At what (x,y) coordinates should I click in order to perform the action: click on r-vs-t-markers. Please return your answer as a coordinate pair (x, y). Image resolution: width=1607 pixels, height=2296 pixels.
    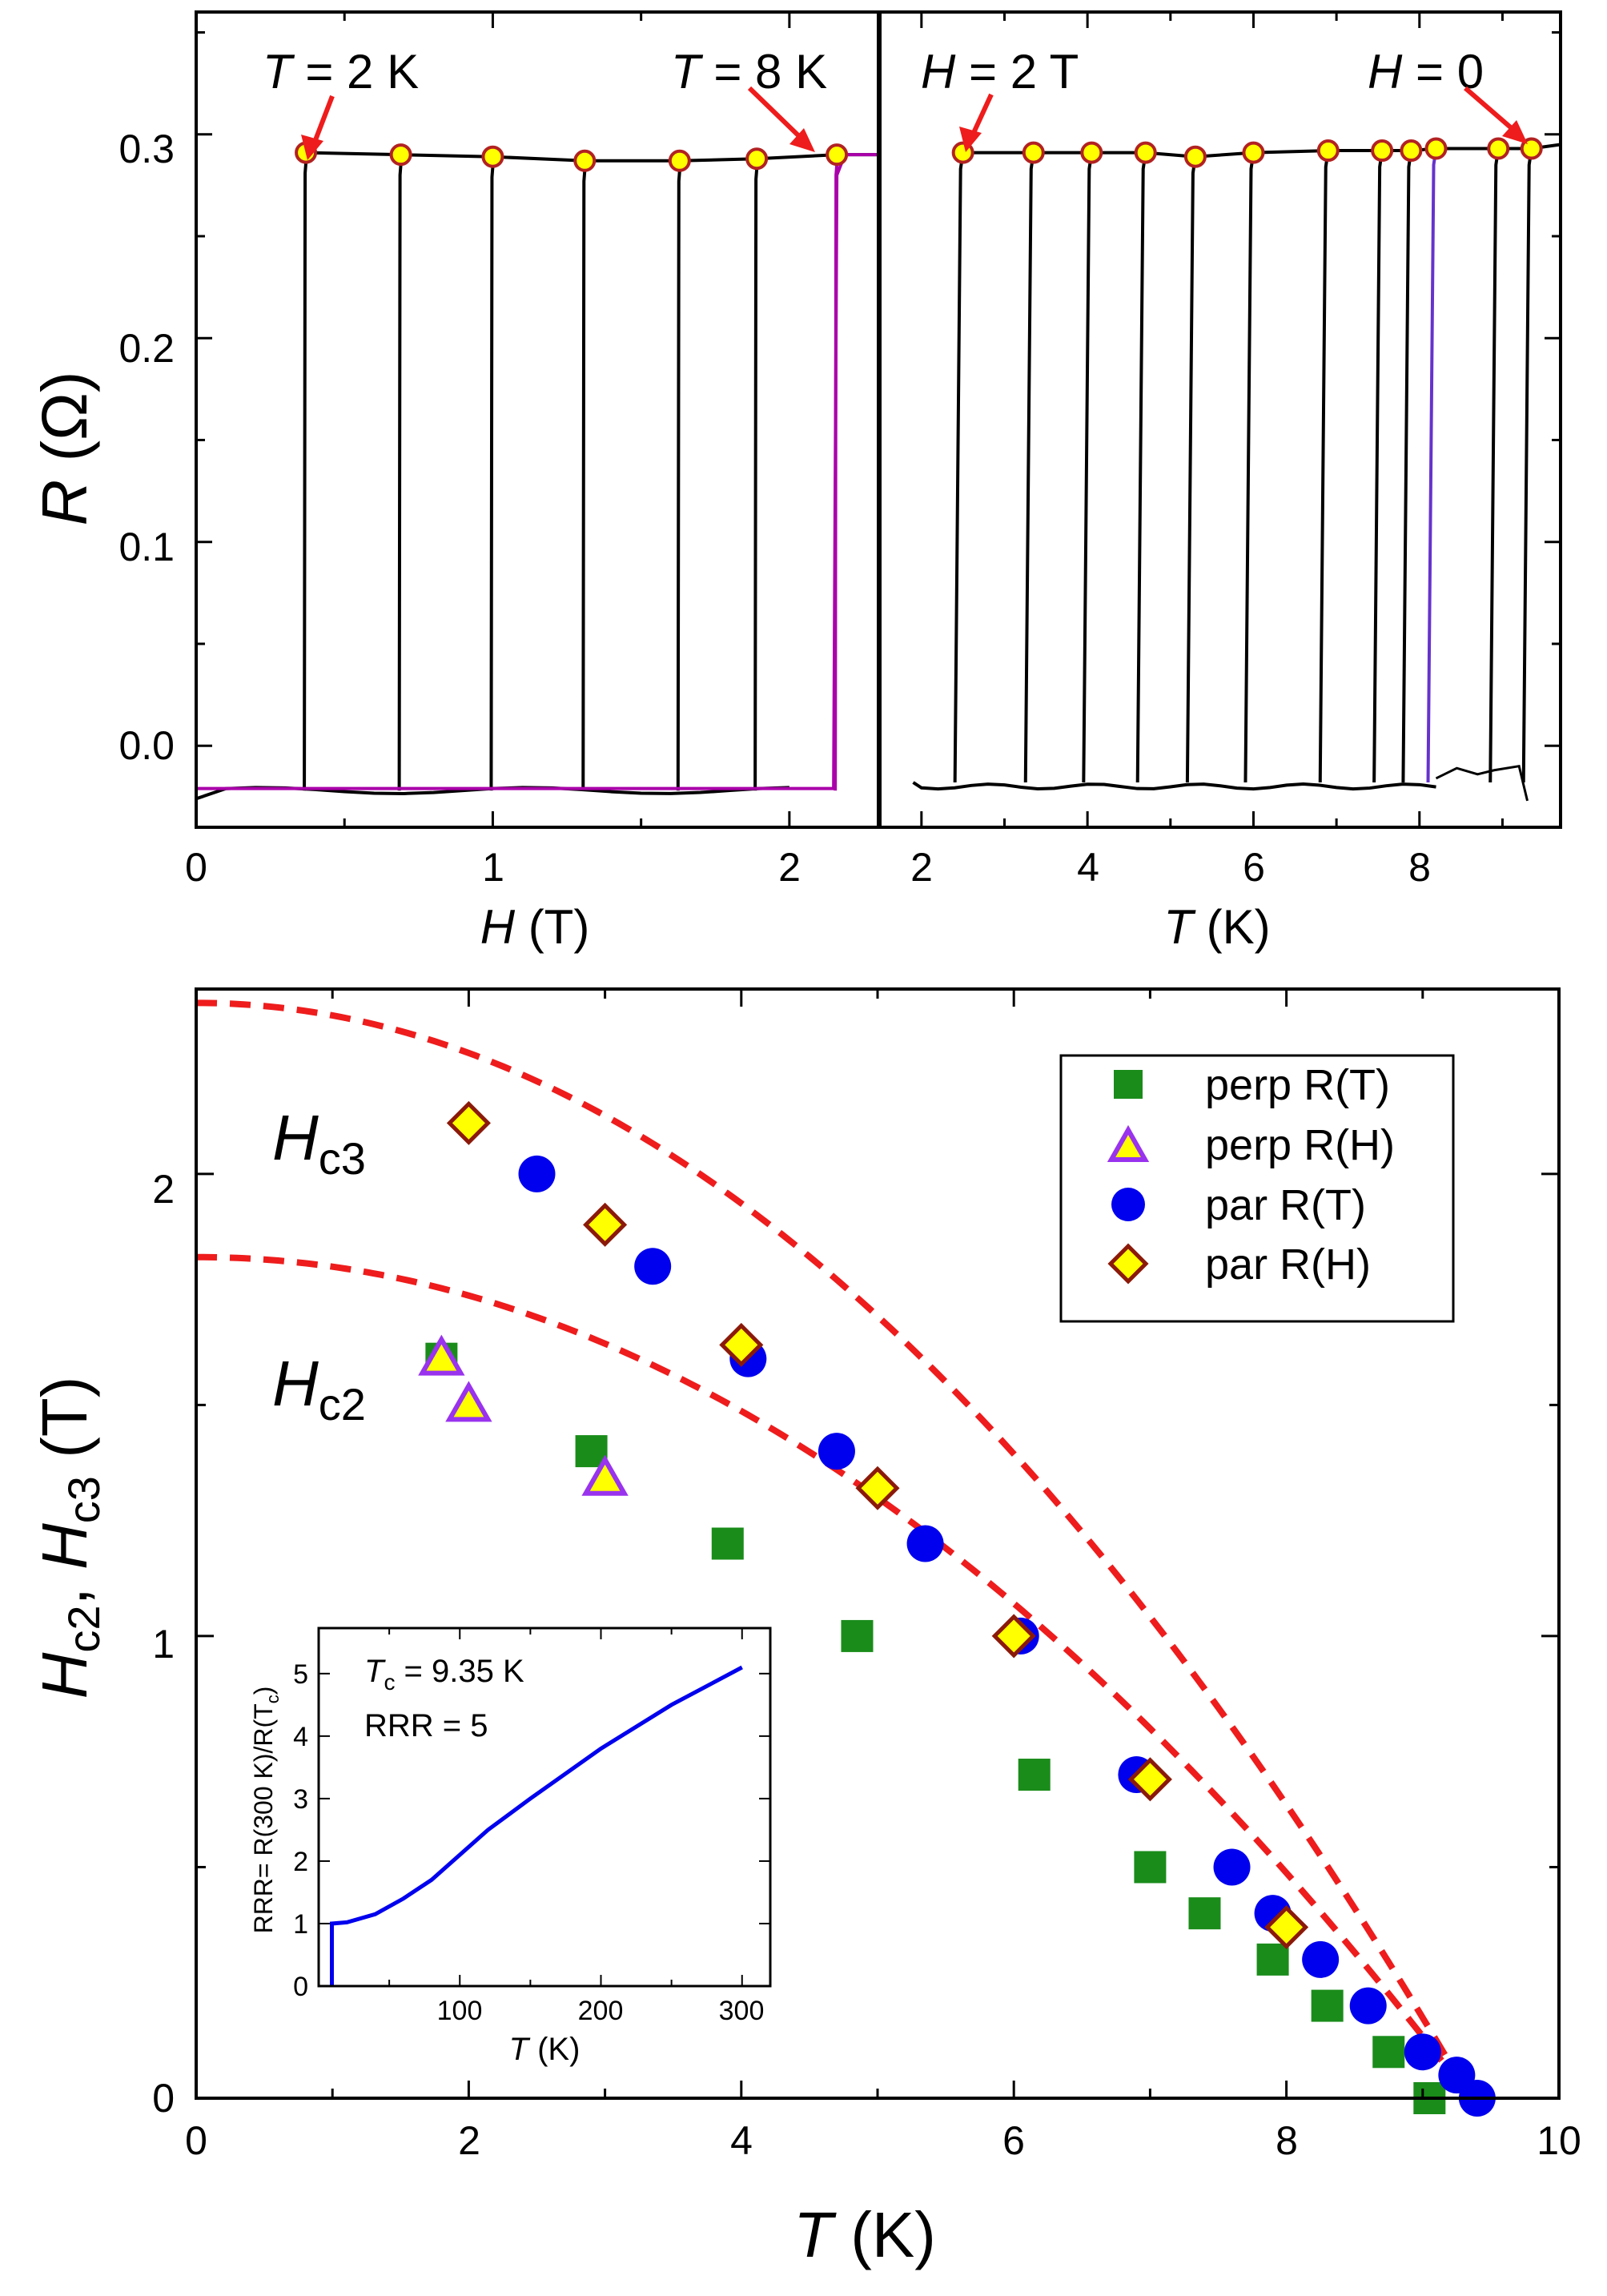
    Looking at the image, I should click on (1247, 152).